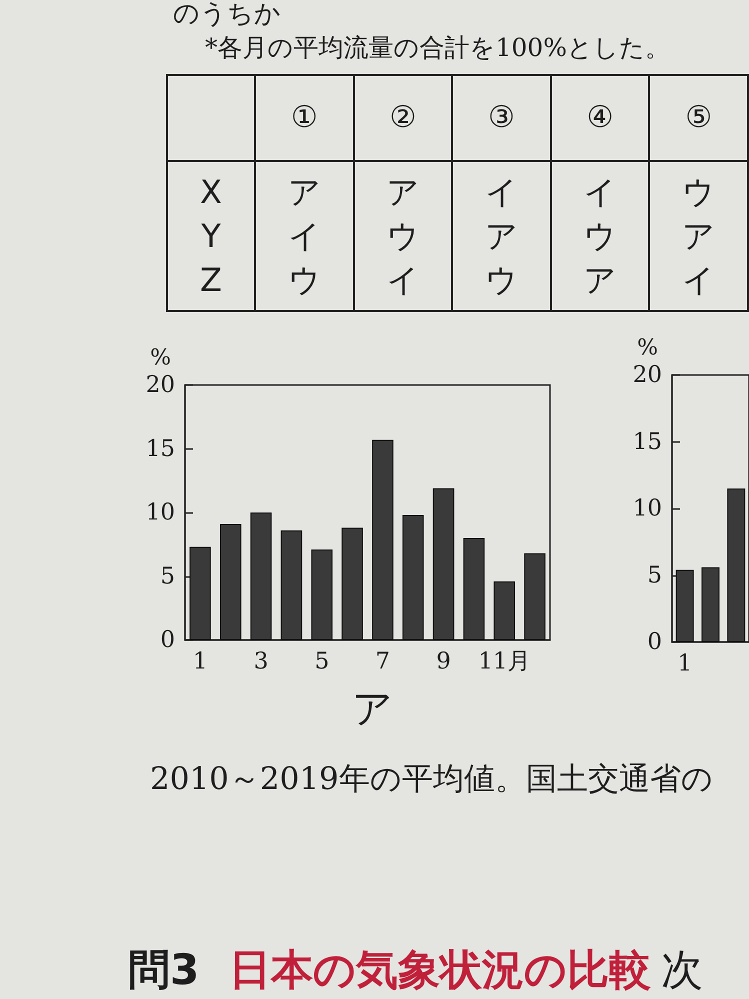 Image resolution: width=749 pixels, height=999 pixels. Describe the element at coordinates (600, 118) in the screenshot. I see `category-label: ④` at that location.